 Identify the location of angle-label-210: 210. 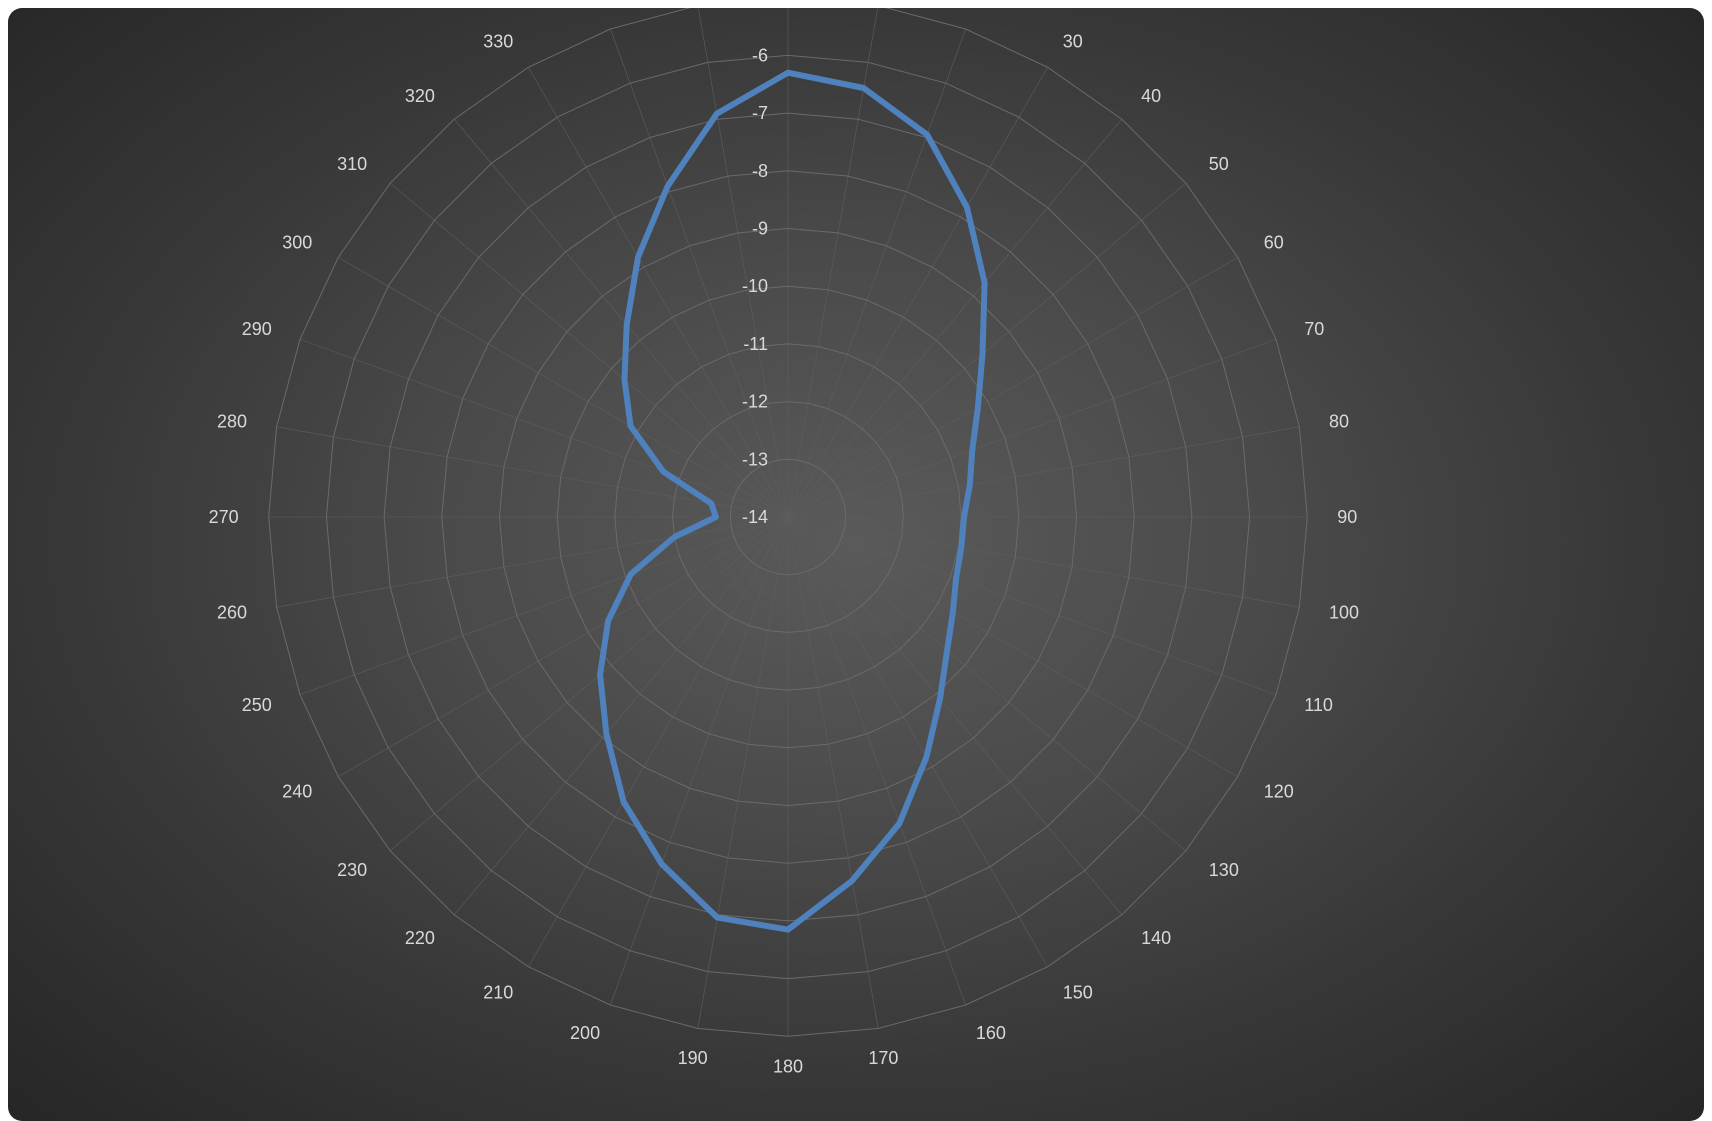
(498, 993).